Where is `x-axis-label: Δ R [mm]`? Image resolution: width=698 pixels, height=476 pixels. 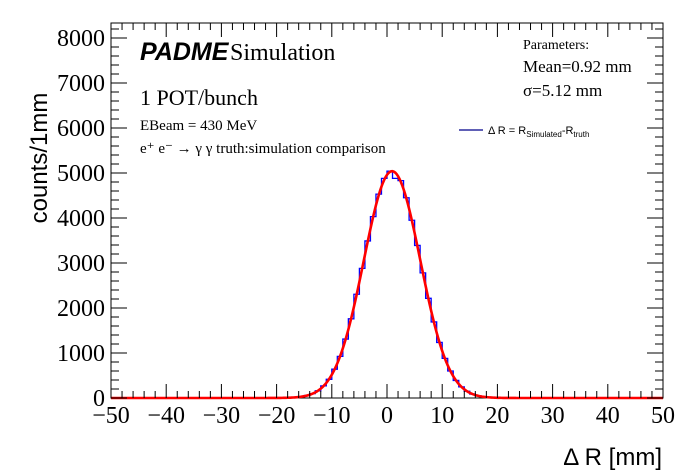
x-axis-label: Δ R [mm] is located at coordinates (612, 457).